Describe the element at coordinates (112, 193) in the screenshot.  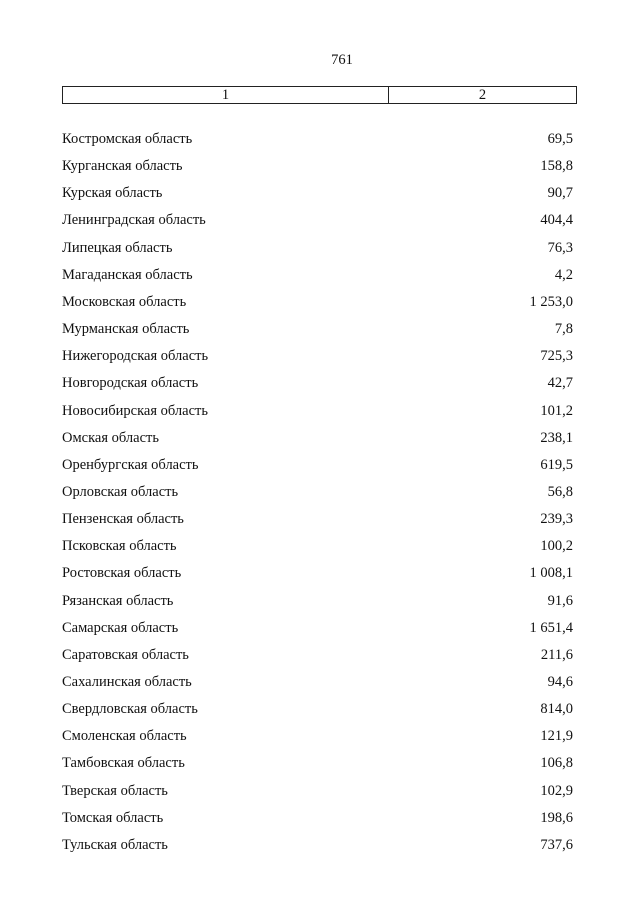
I see `region-name: Курская область` at that location.